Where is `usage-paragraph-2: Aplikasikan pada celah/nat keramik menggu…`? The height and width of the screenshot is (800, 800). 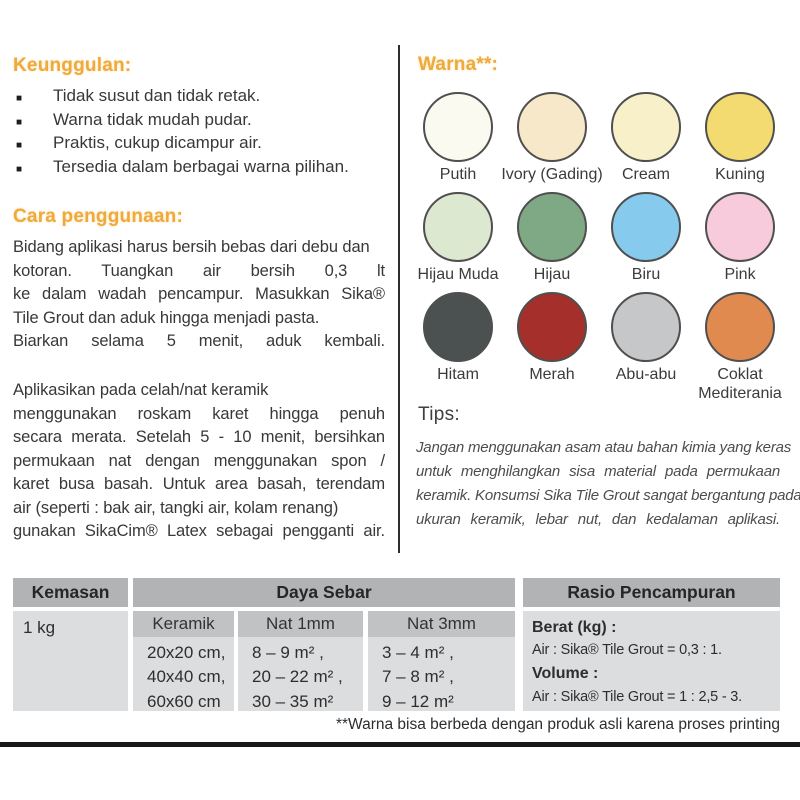
usage-paragraph-2: Aplikasikan pada celah/nat keramik menggu… is located at coordinates (199, 461).